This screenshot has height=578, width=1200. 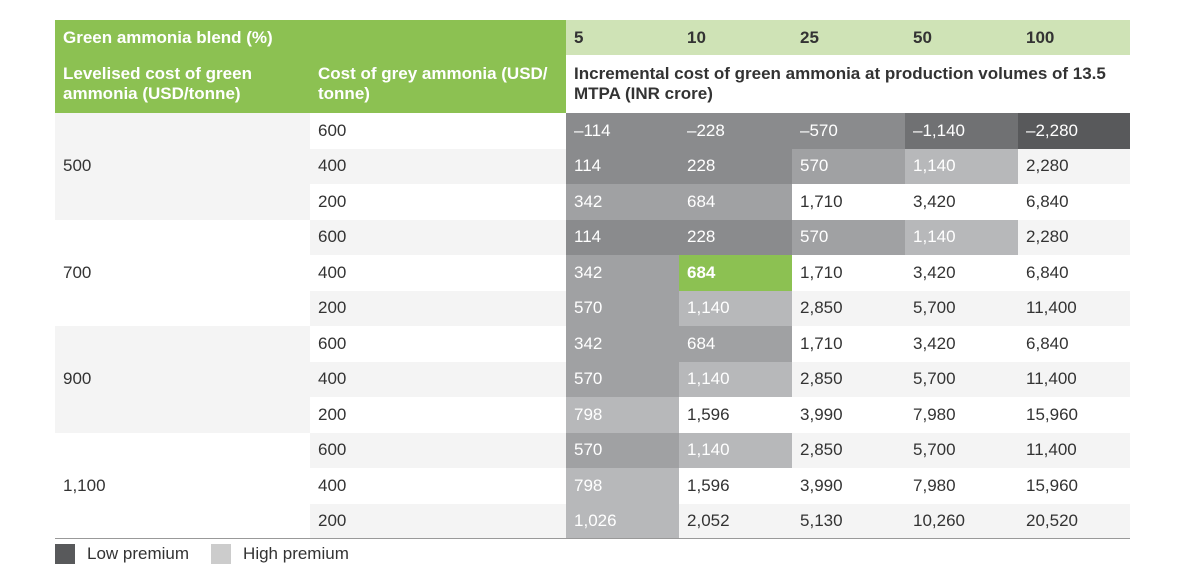 I want to click on value-cell: 684, so click(x=736, y=344).